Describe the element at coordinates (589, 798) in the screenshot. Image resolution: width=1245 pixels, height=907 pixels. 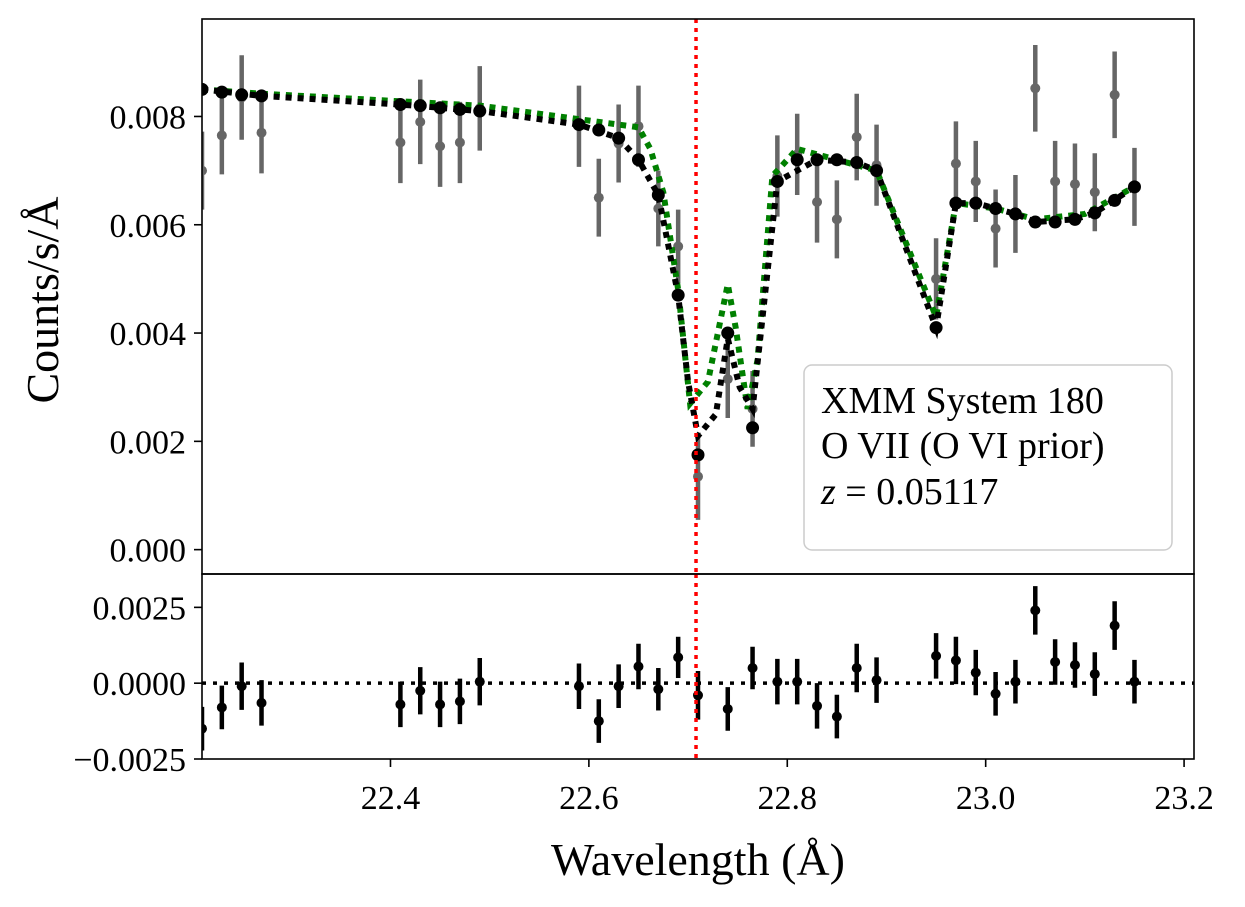
I see `x-tick-label: 22.6` at that location.